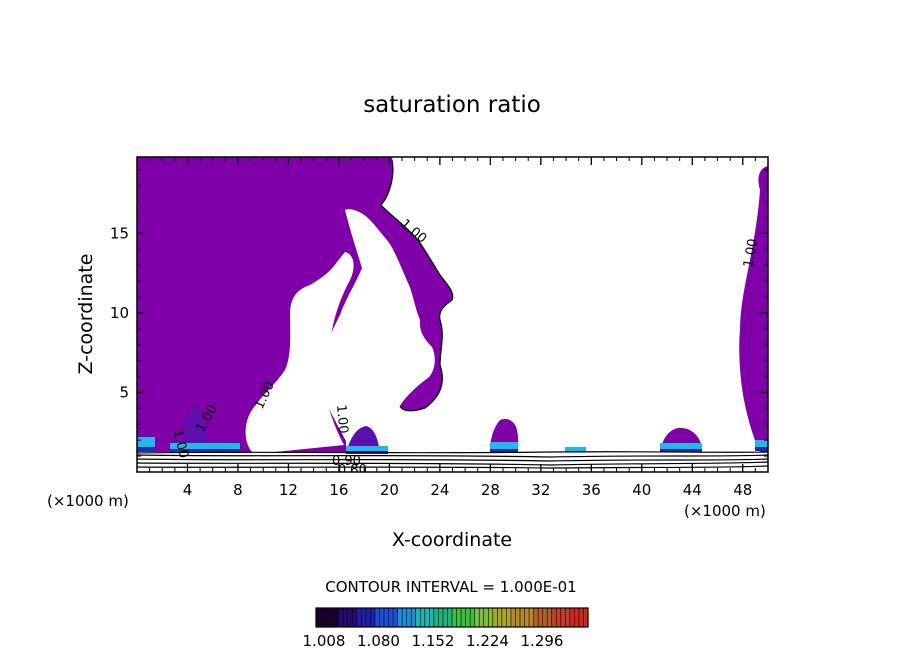 The width and height of the screenshot is (904, 654). I want to click on colorbar-tick-label: 1.008, so click(324, 641).